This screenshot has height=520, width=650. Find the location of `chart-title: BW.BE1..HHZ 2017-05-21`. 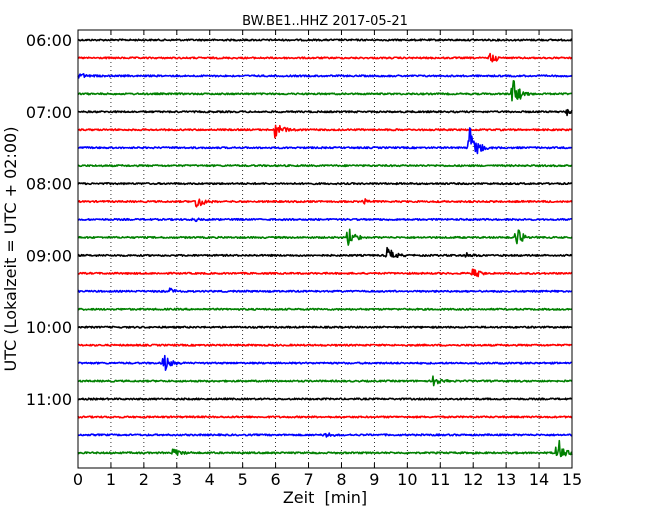

chart-title: BW.BE1..HHZ 2017-05-21 is located at coordinates (325, 21).